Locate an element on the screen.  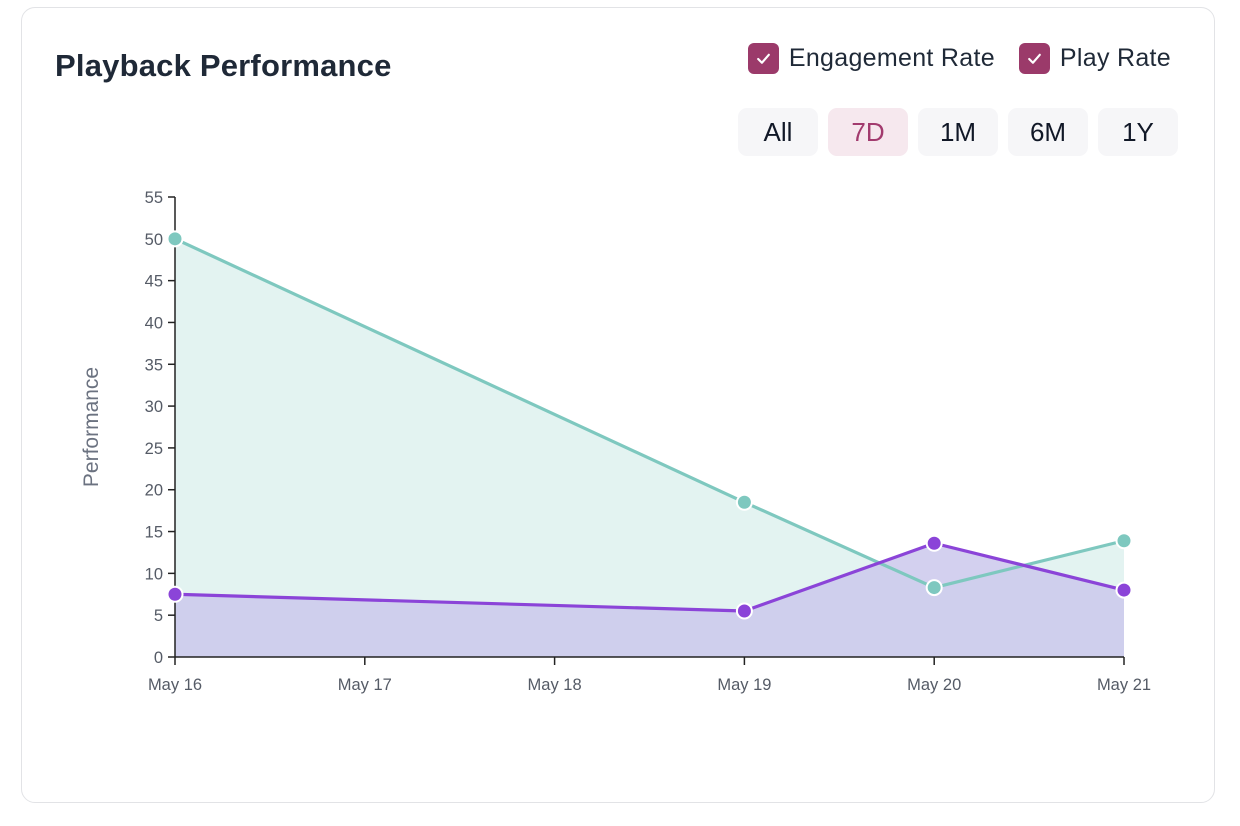
y-axis-title: Performance is located at coordinates (91, 427).